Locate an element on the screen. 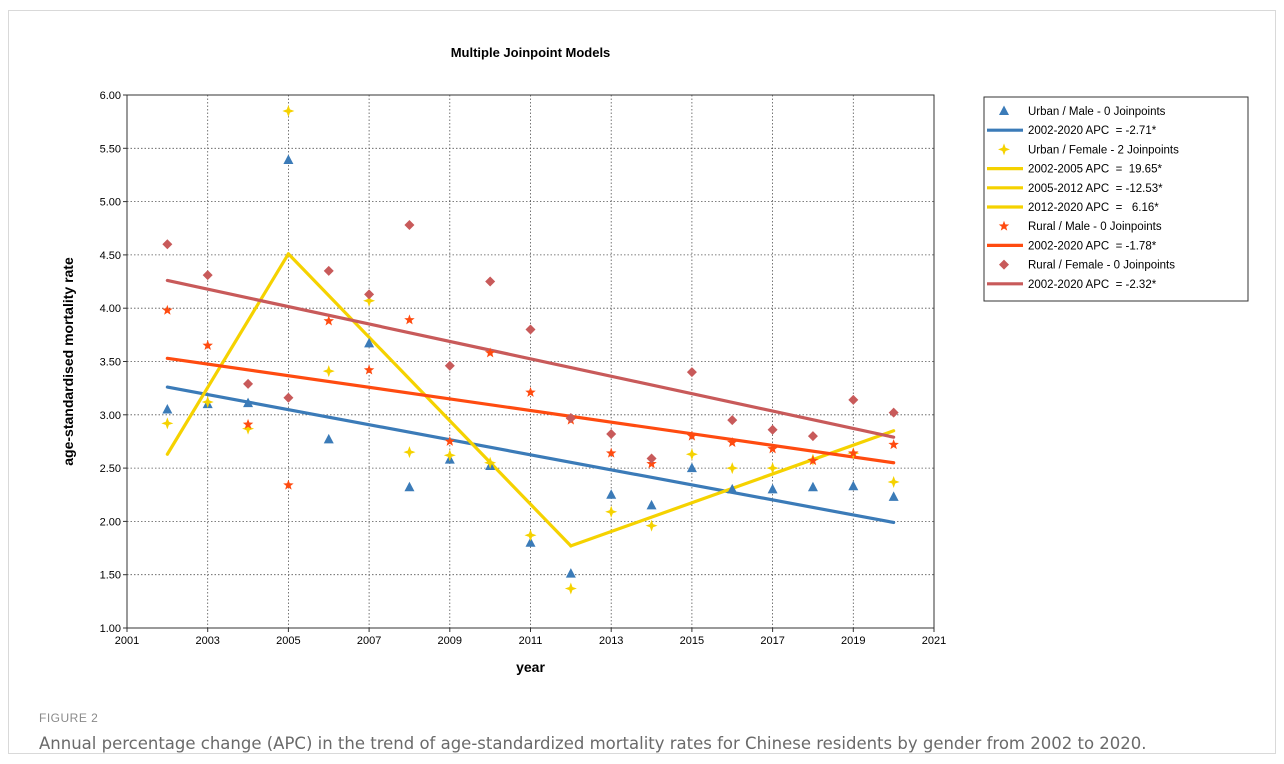 The width and height of the screenshot is (1284, 764). x-tick-label: 2001 is located at coordinates (127, 641).